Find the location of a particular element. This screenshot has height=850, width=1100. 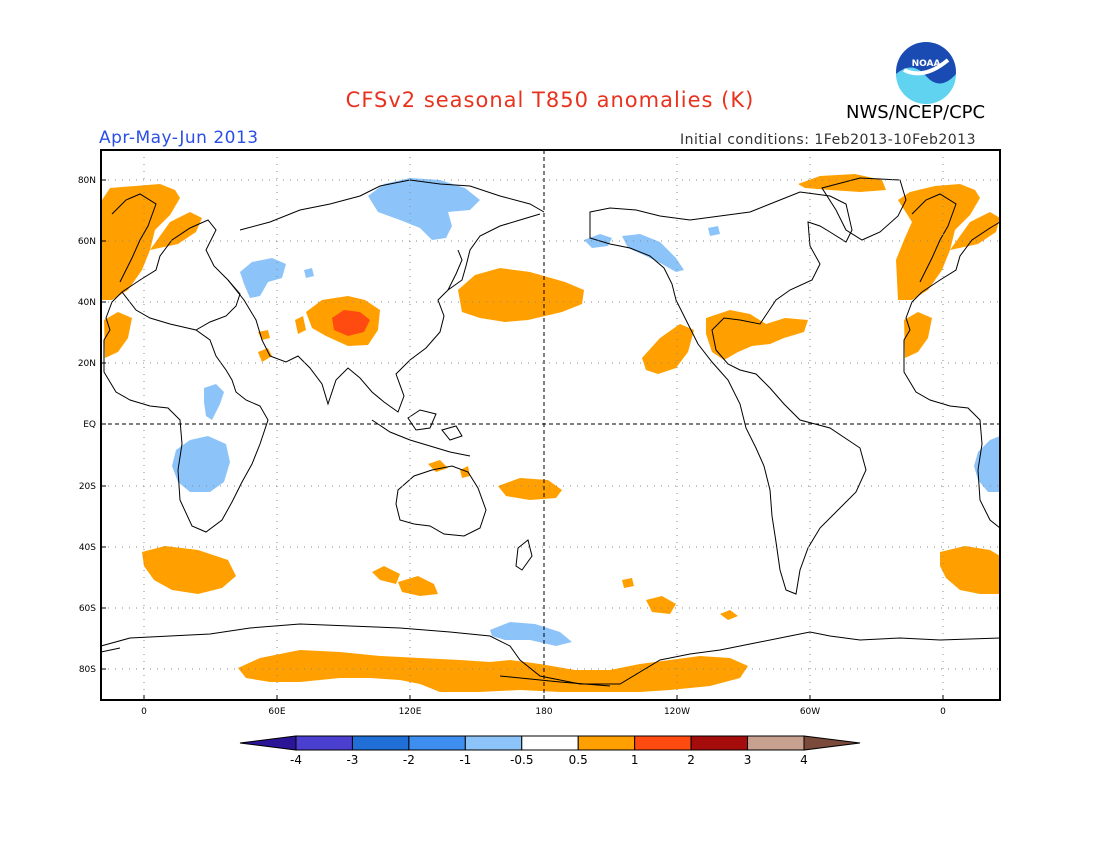

colorbar-label: -2 is located at coordinates (409, 760).